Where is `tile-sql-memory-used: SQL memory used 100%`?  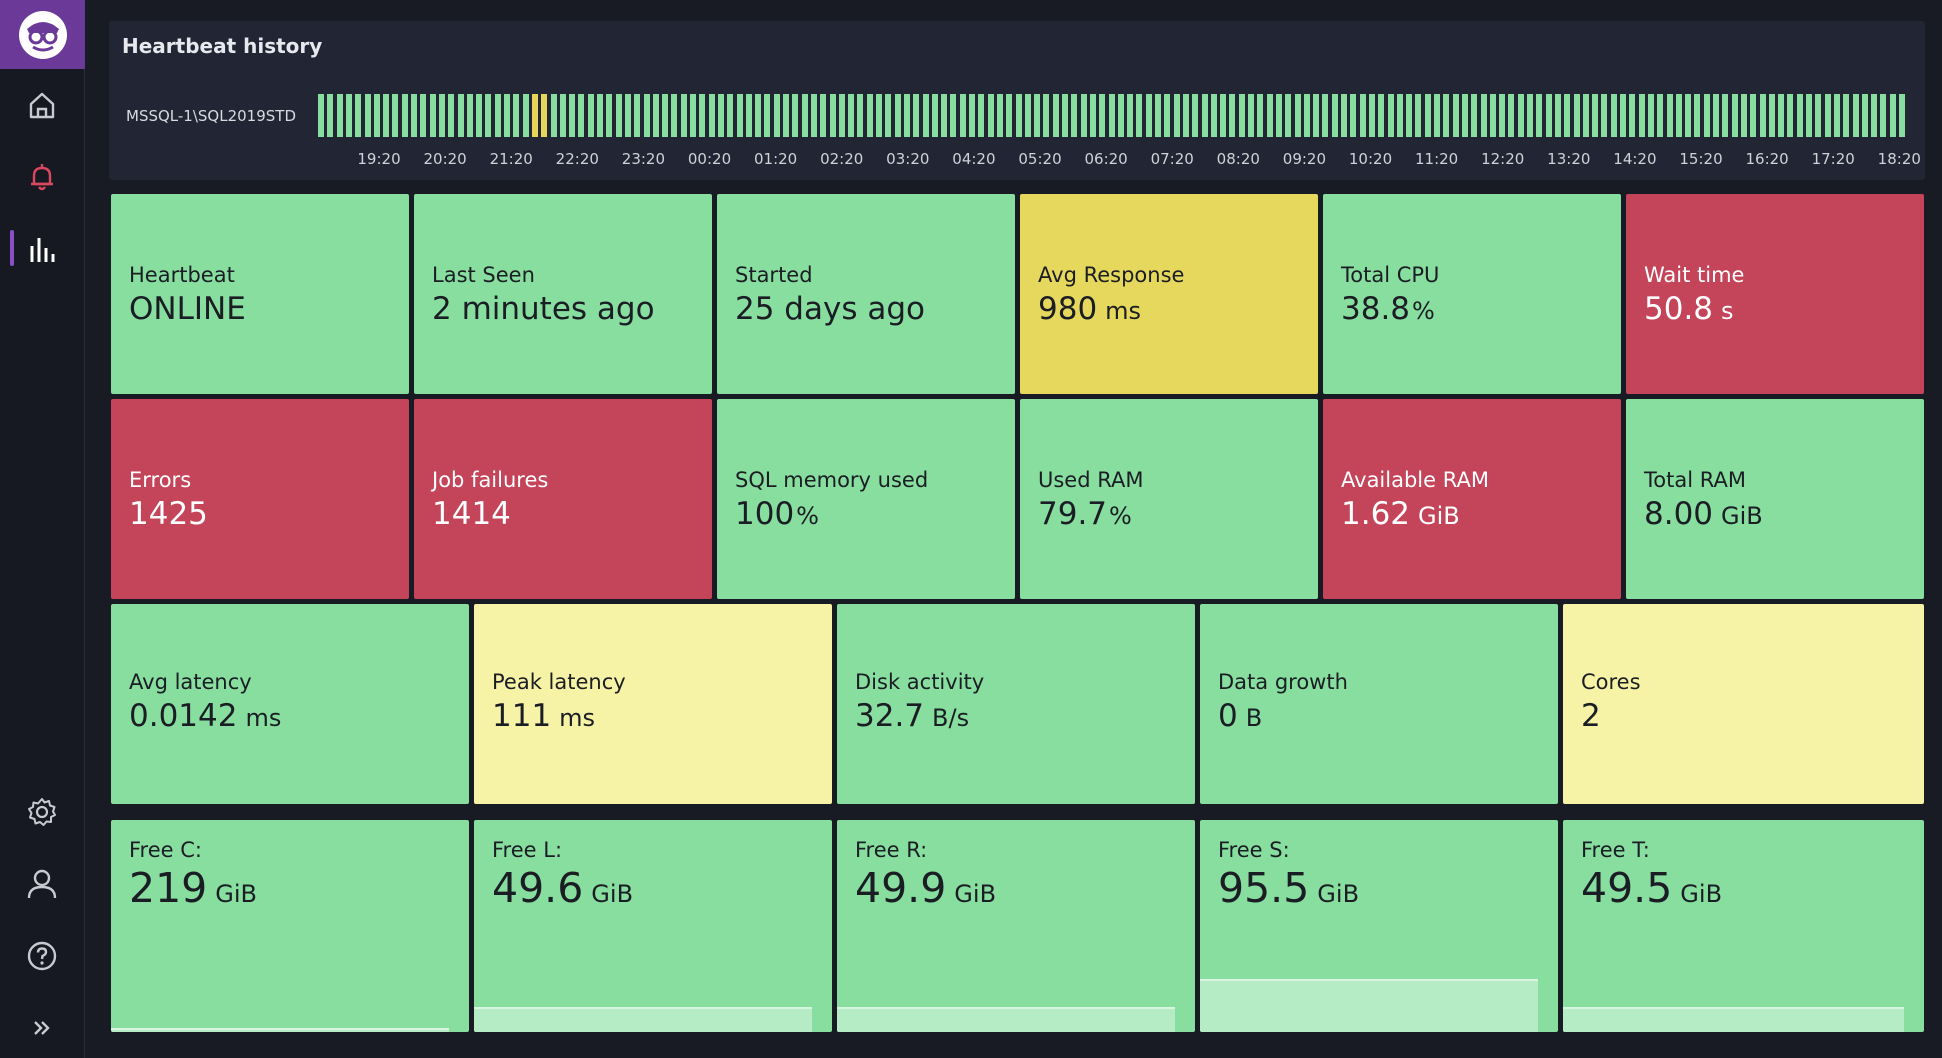 tile-sql-memory-used: SQL memory used 100% is located at coordinates (866, 499).